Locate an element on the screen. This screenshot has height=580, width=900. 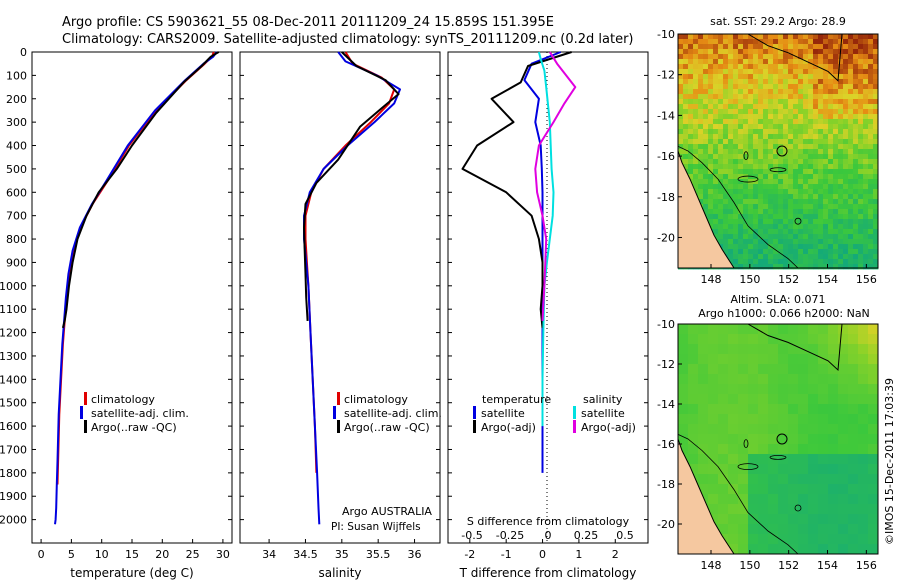
salinity-x-tick-label: 35 is located at coordinates (342, 554).